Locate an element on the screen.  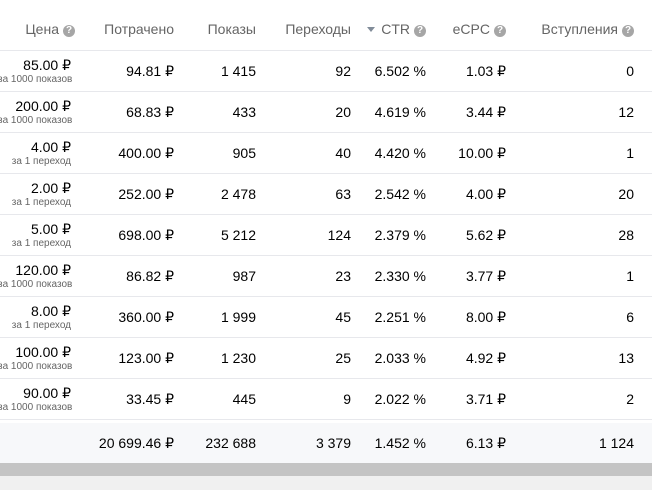
price-value: 8.00 ₽ is located at coordinates (50, 310).